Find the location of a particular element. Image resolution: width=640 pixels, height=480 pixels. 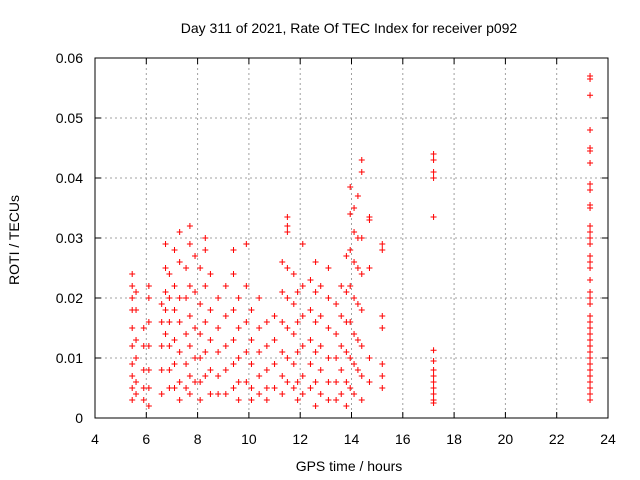

x-tick-label: 12 is located at coordinates (300, 439).